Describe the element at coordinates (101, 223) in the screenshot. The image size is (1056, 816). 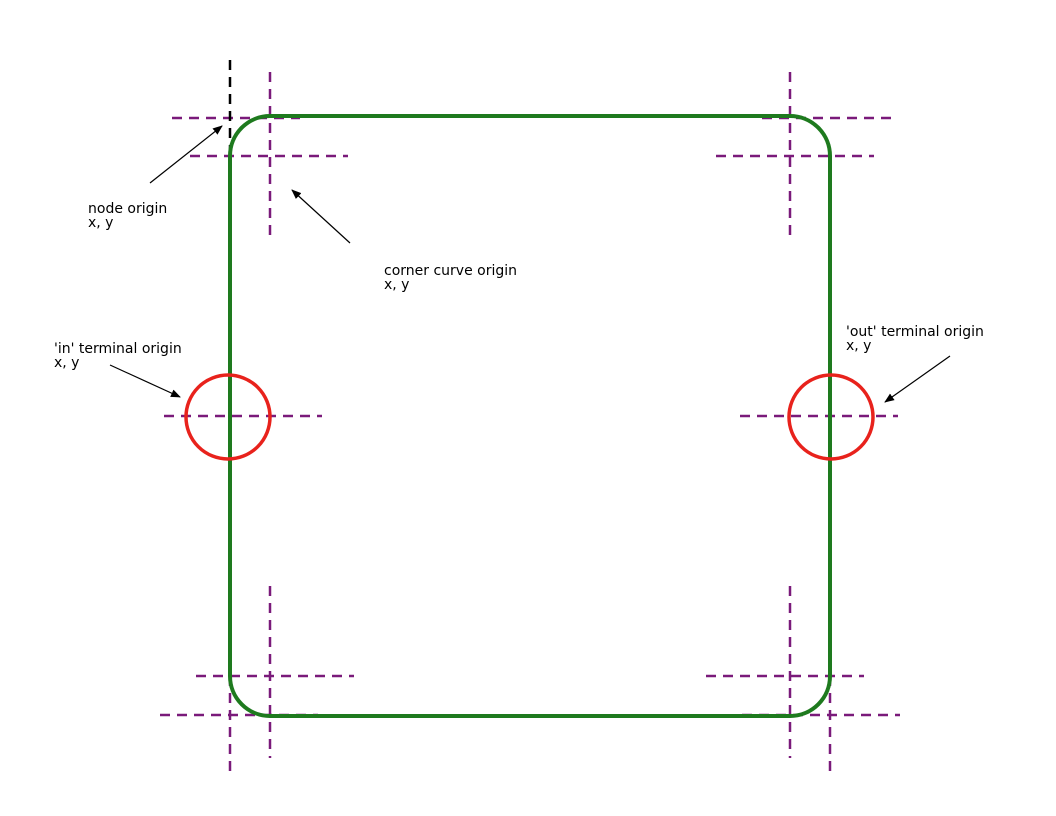
I see `node-origin-coords: x, y` at that location.